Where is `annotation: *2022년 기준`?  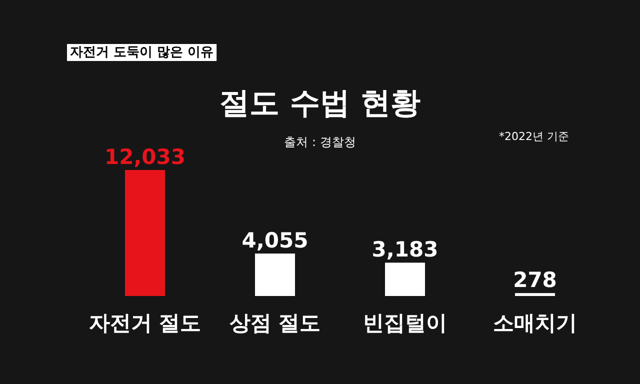 annotation: *2022년 기준 is located at coordinates (534, 136).